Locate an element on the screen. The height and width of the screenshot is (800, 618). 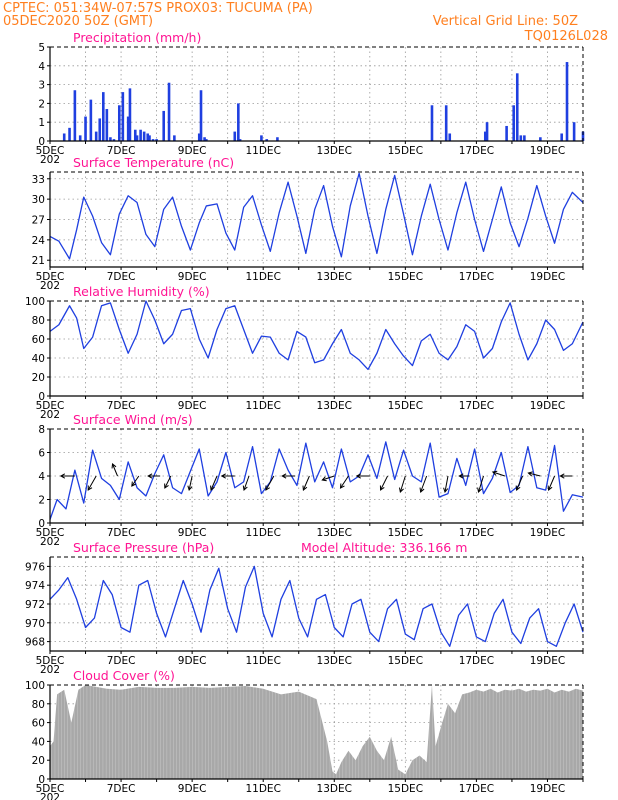
y-tick-label: 972 is located at coordinates (35, 605).